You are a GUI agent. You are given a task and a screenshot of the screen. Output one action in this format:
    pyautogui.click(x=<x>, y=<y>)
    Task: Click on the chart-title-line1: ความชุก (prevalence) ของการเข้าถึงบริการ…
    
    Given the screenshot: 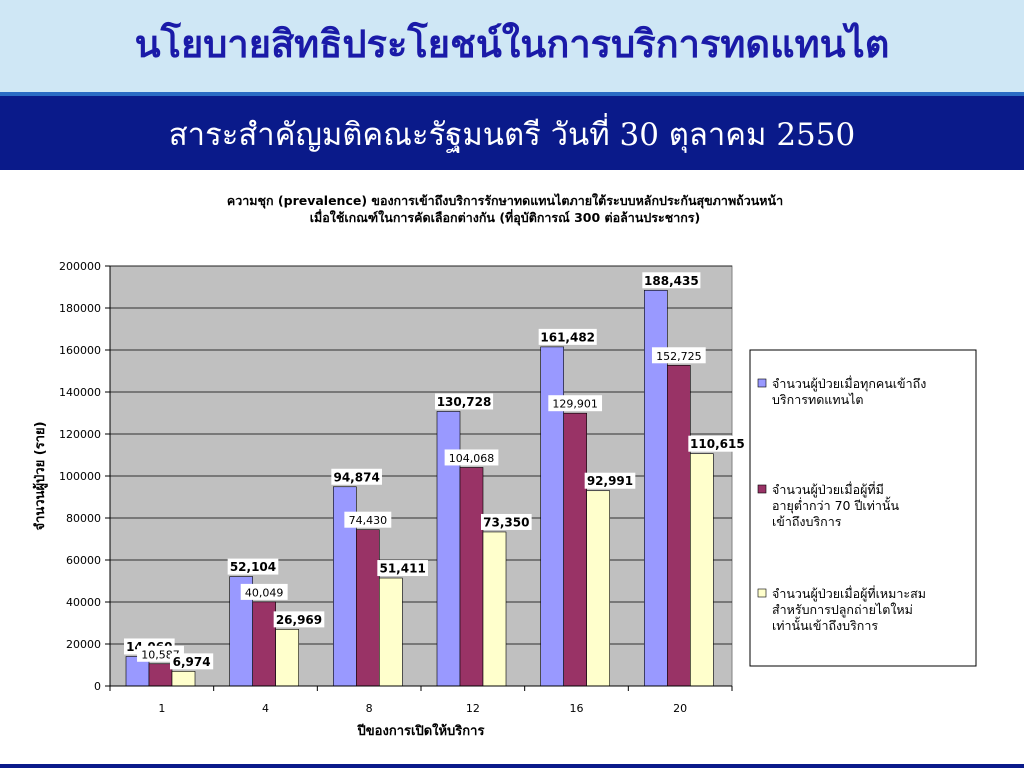 What is the action you would take?
    pyautogui.click(x=505, y=201)
    